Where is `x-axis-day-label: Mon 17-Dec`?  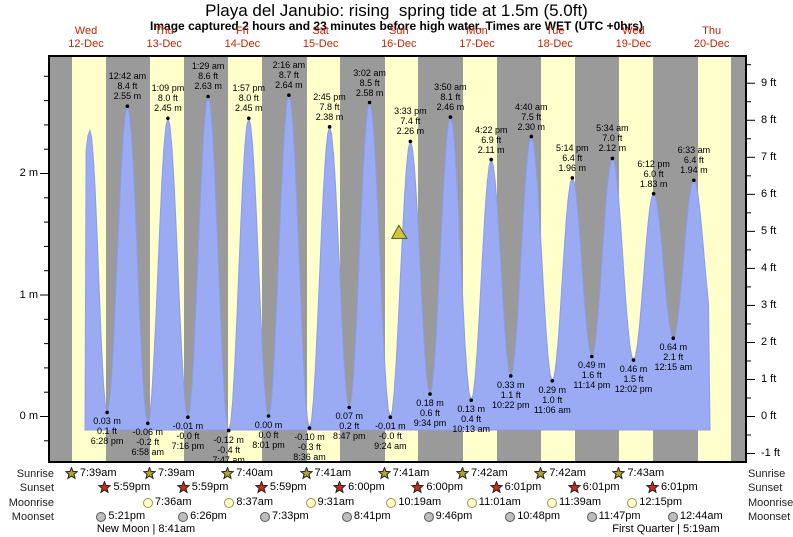 x-axis-day-label: Mon 17-Dec is located at coordinates (476, 38).